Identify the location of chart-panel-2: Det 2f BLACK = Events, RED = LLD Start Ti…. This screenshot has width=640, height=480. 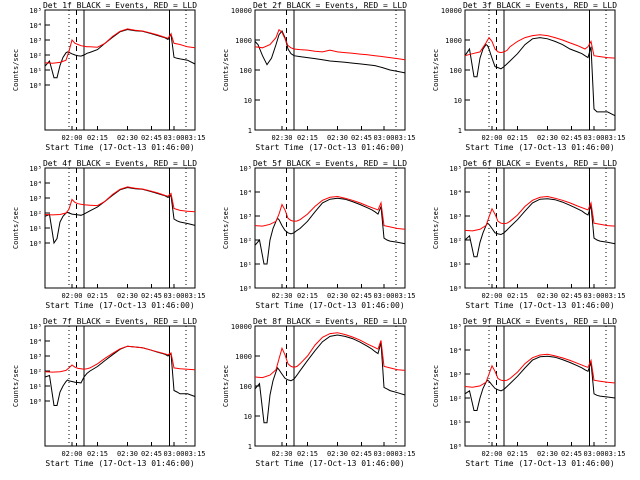
(319, 76).